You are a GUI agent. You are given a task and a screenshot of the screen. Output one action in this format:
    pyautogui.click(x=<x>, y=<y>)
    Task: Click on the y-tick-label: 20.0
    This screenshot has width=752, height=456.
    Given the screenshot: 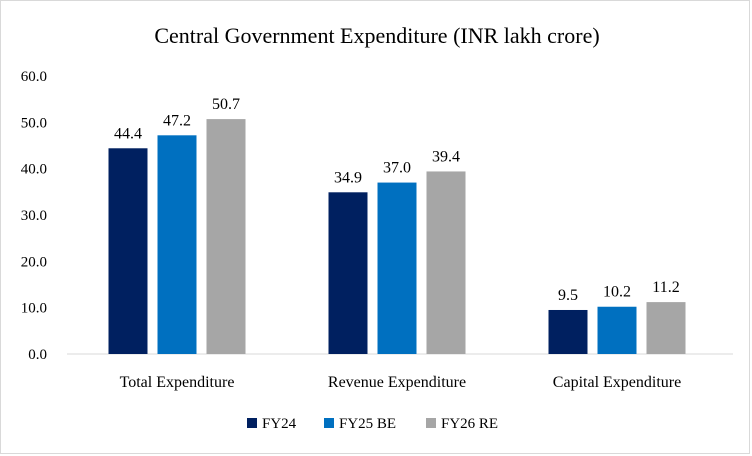 What is the action you would take?
    pyautogui.click(x=34, y=262)
    